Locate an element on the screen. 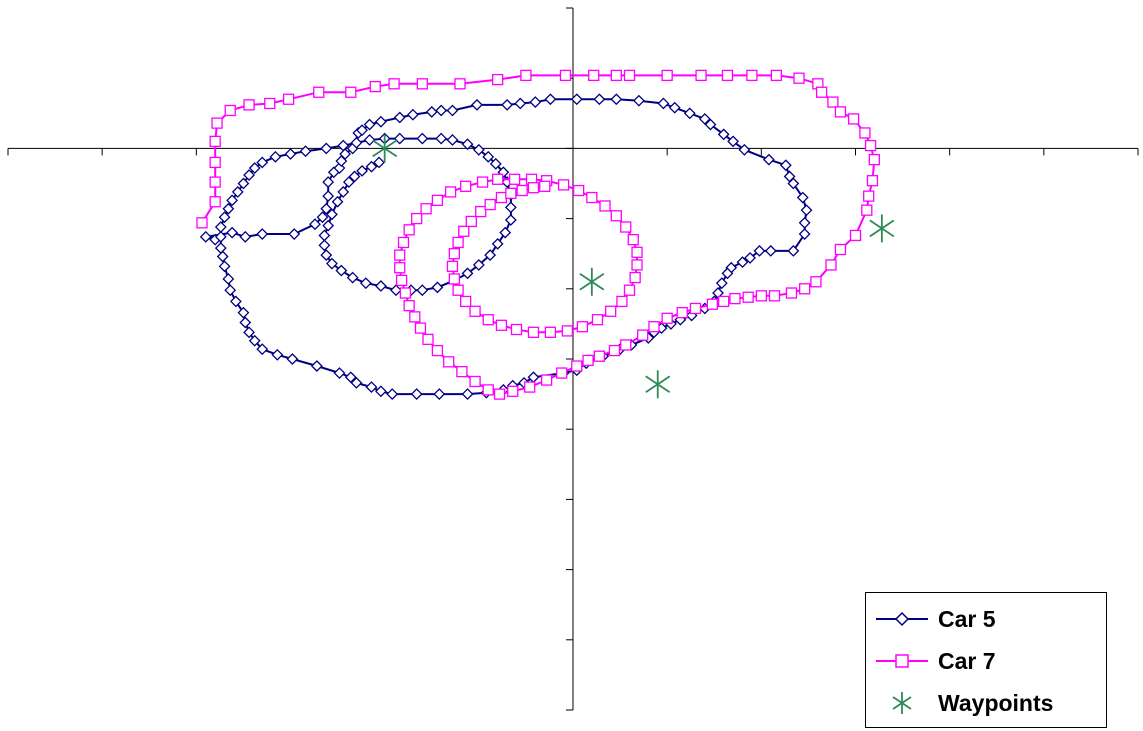 The width and height of the screenshot is (1143, 731). legend-label-car-5: Car 5 is located at coordinates (967, 619).